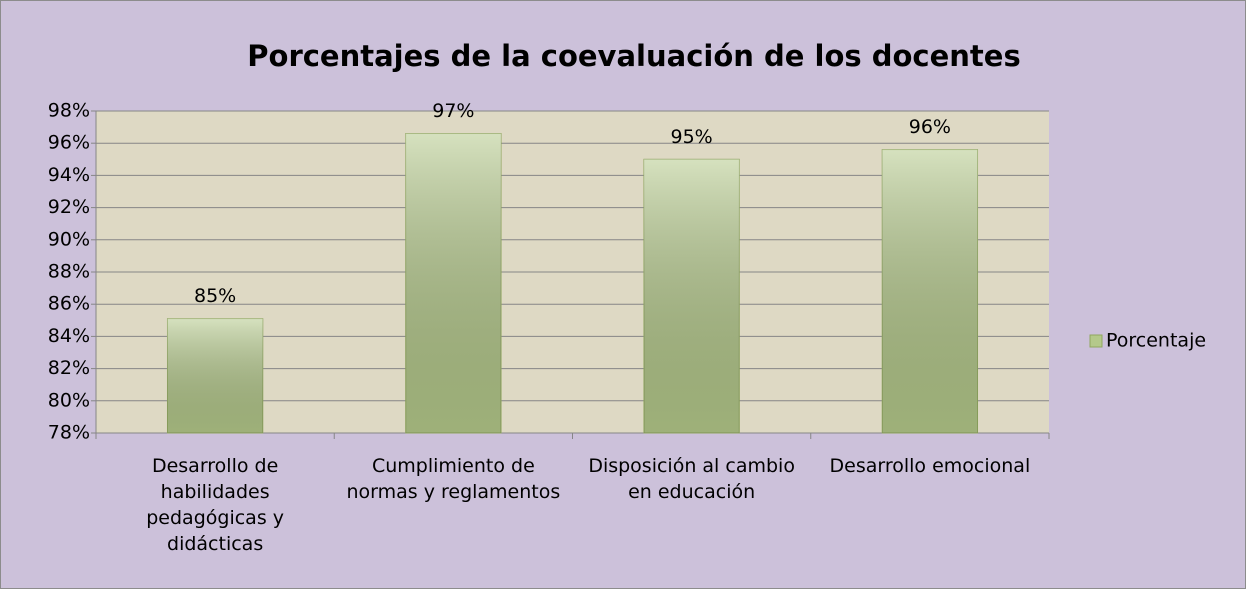 The image size is (1246, 589). What do you see at coordinates (69, 175) in the screenshot?
I see `y-tick-label: 94%` at bounding box center [69, 175].